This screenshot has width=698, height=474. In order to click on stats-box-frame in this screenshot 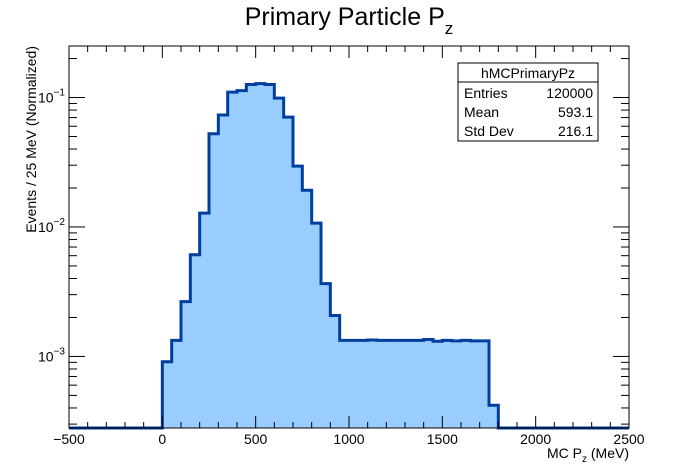, I will do `click(528, 102)`.